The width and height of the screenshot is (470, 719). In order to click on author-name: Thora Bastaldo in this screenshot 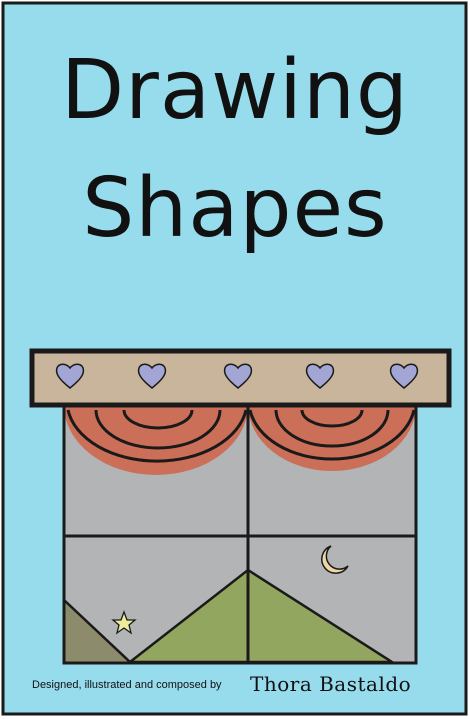, I will do `click(331, 684)`.